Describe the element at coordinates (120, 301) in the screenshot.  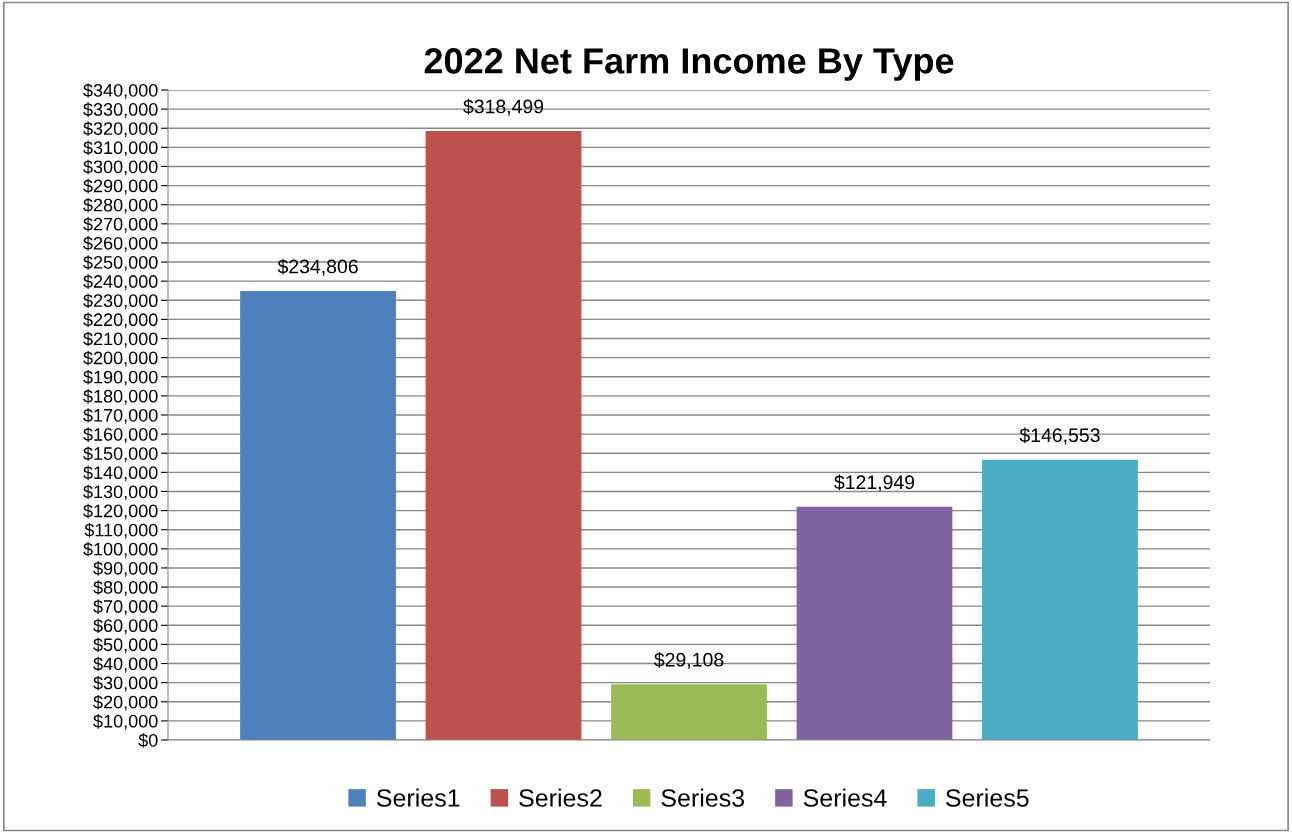
I see `y-tick-label: $230,000` at that location.